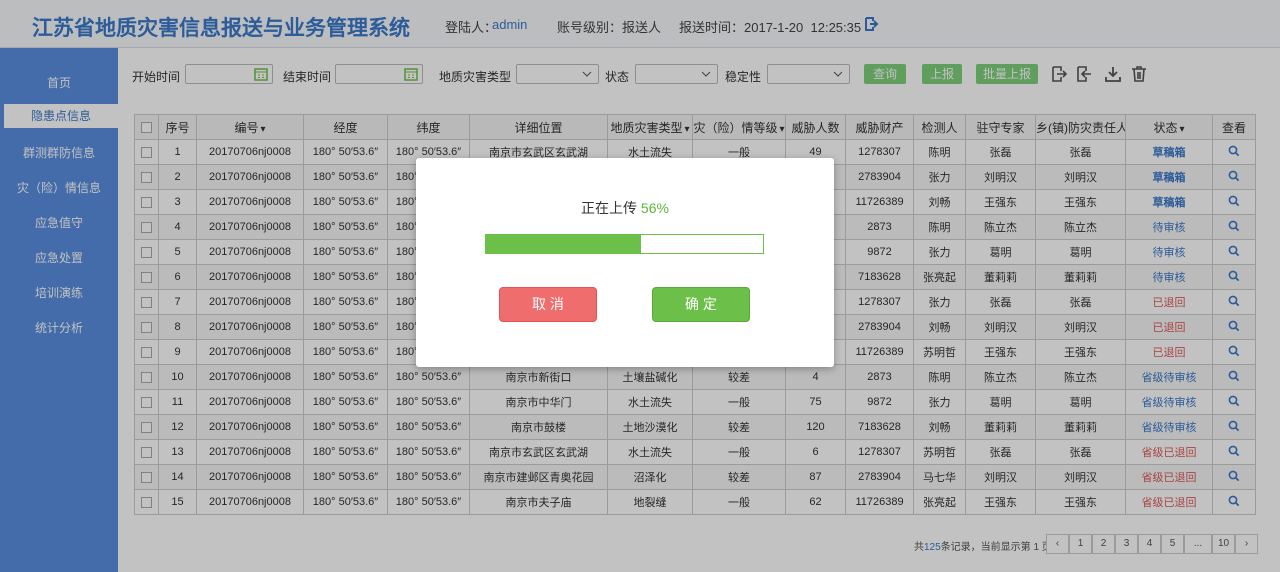 Image resolution: width=1280 pixels, height=572 pixels. I want to click on table-cell: 葛明, so click(1080, 402).